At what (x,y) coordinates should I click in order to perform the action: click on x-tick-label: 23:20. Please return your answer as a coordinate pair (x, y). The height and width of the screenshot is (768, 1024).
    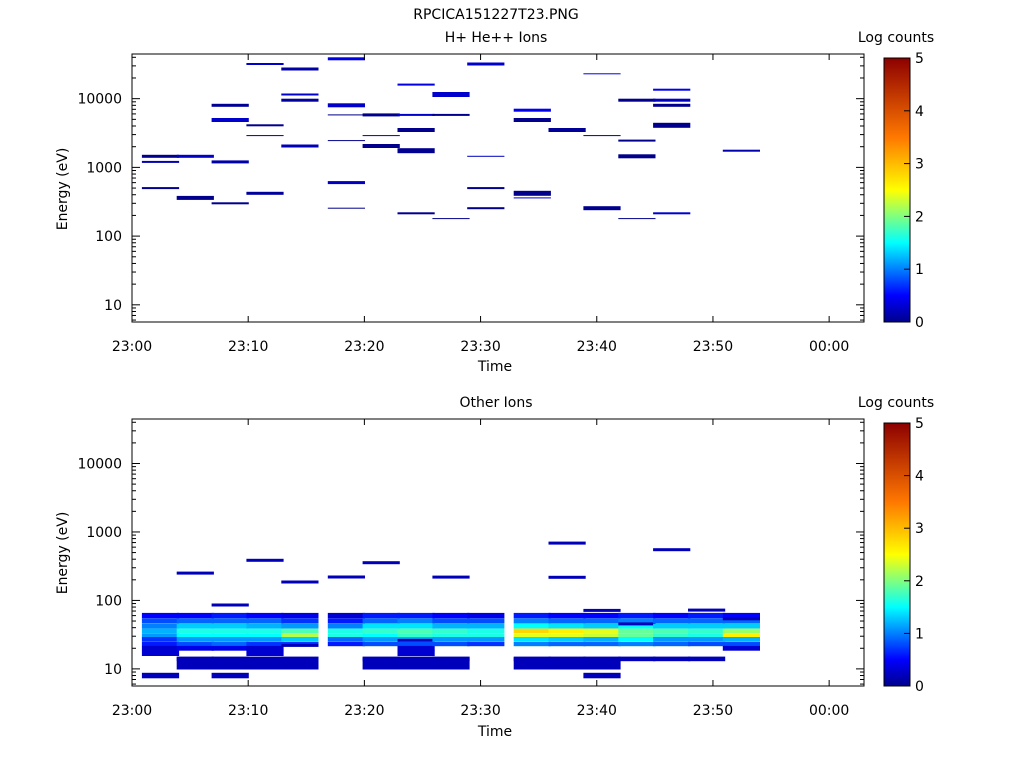
    Looking at the image, I should click on (364, 347).